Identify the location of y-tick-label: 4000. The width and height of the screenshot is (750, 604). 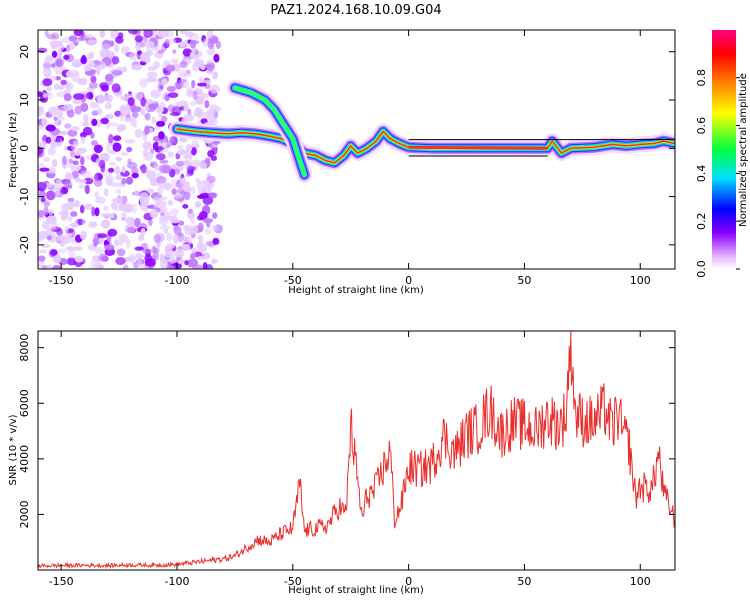
(24, 459).